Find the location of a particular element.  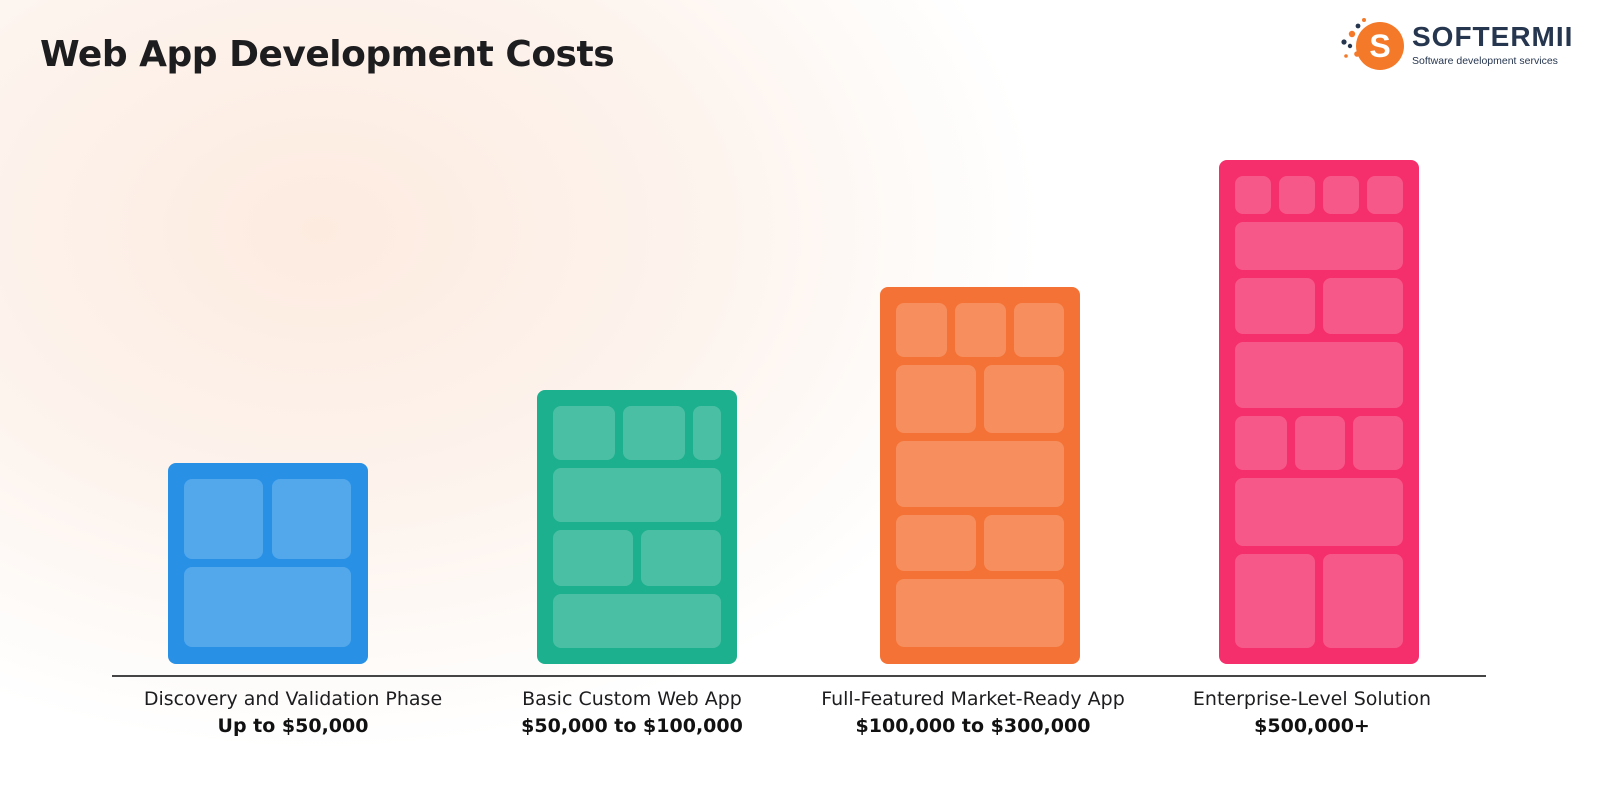

category-name: Basic Custom Web App is located at coordinates (632, 699).